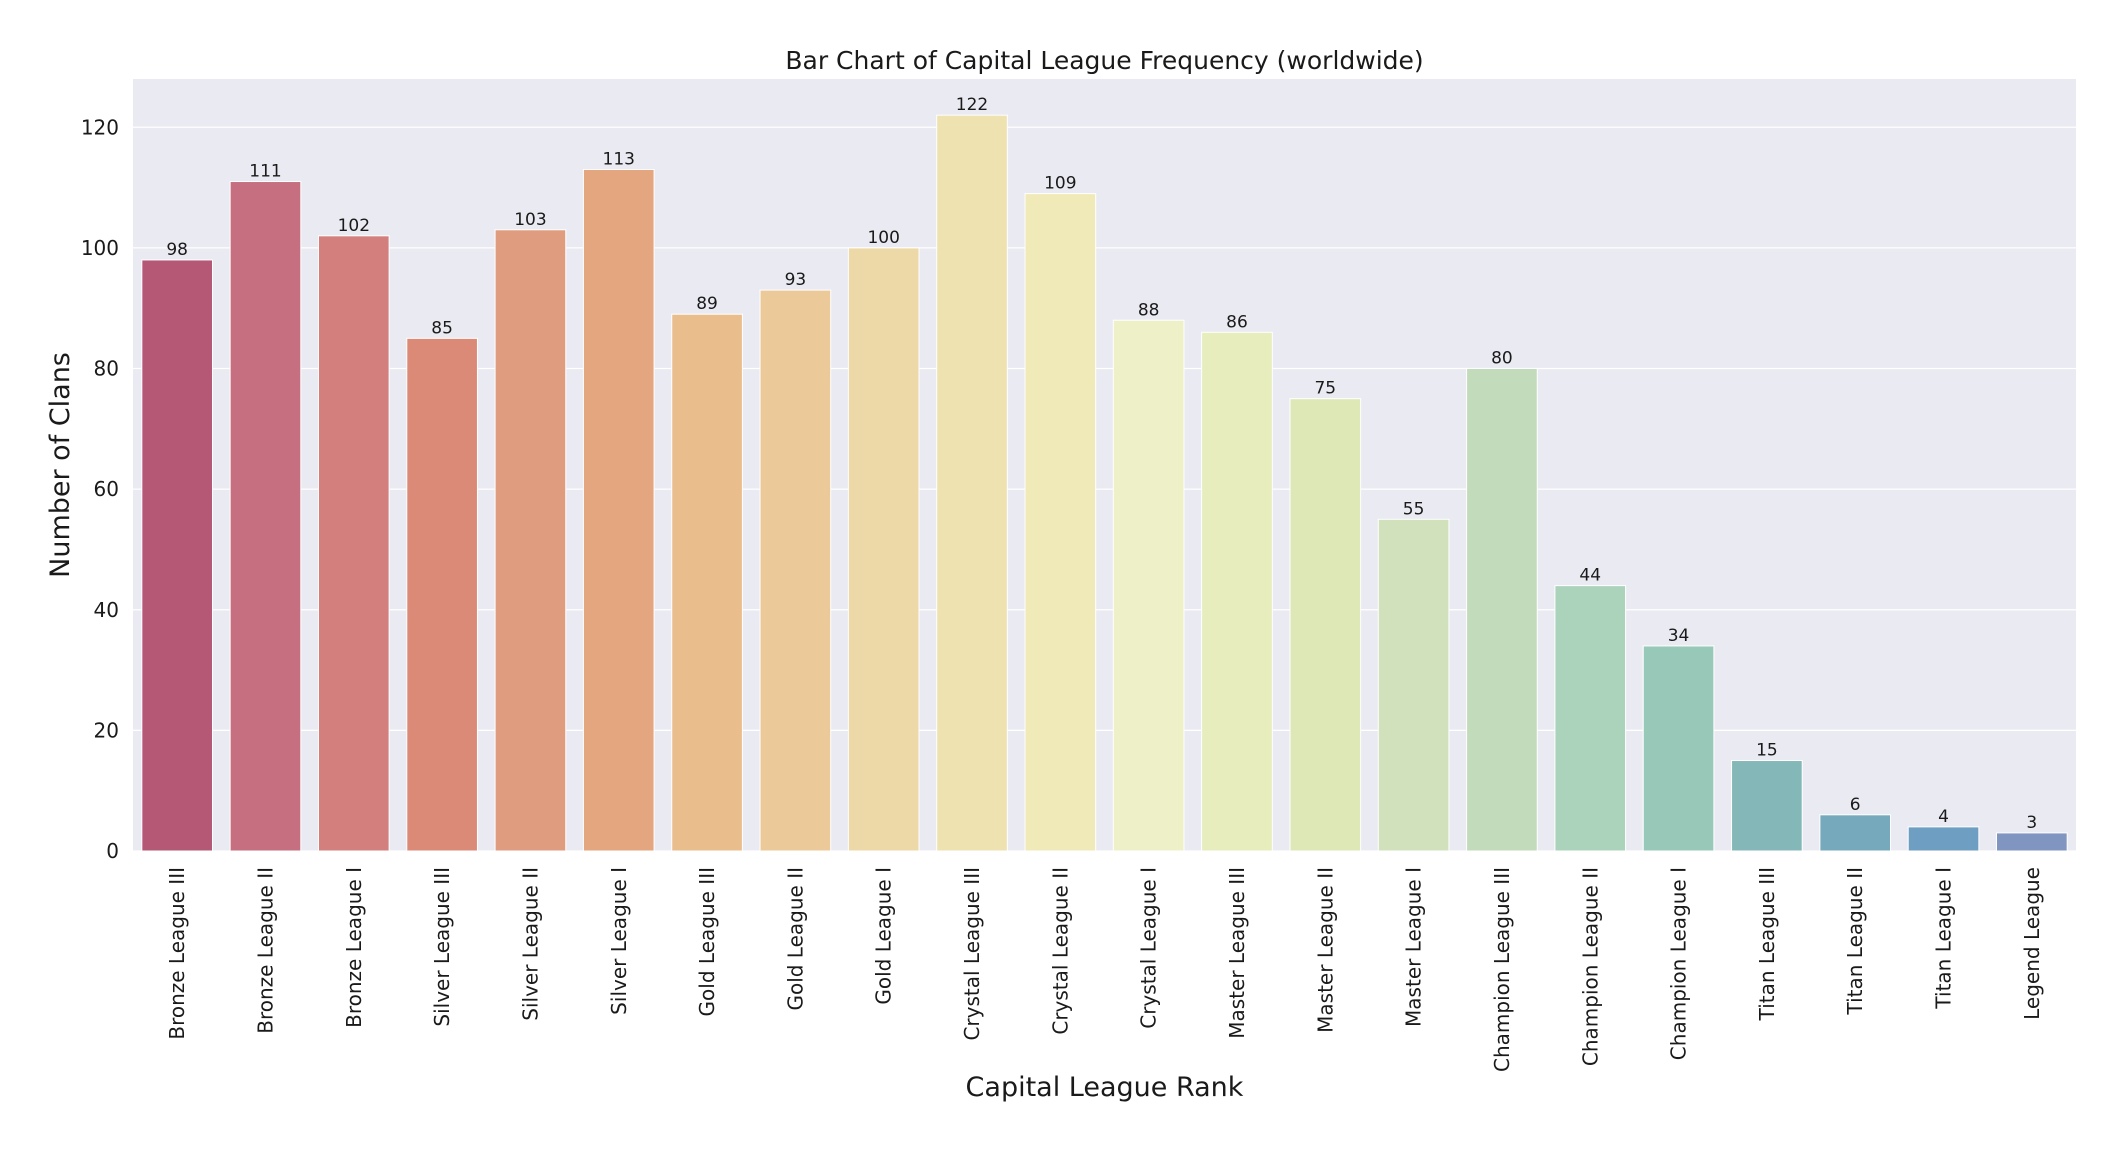 The image size is (2119, 1150). I want to click on y-tick-label: 60, so click(106, 489).